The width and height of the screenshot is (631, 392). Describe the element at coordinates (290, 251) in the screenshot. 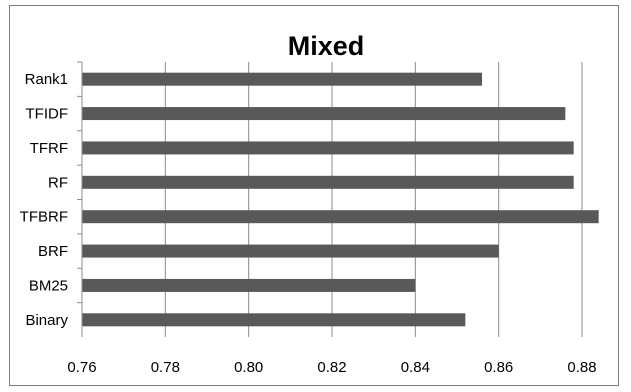

I see `bar-brf` at that location.